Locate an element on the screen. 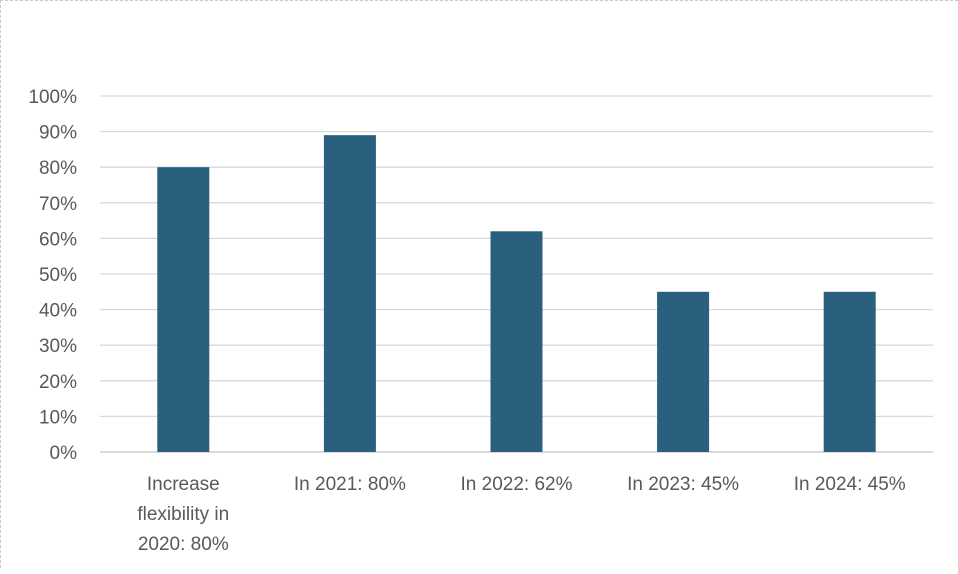 The image size is (958, 574). y-axis-tick-labels: 0% 10% 20% 30% 40% 50% 60% 70% 80% 90% 100% is located at coordinates (52, 275).